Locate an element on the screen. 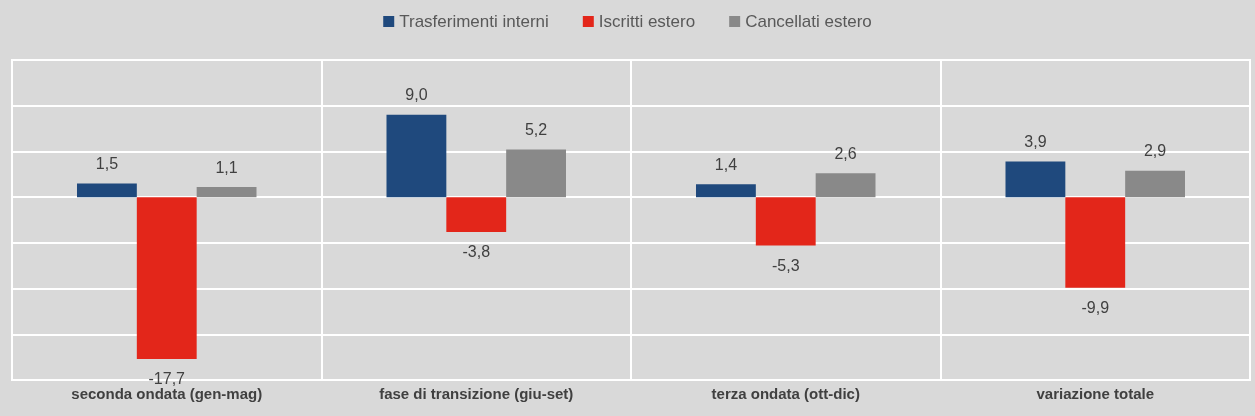  data-label: 2,6 is located at coordinates (845, 153).